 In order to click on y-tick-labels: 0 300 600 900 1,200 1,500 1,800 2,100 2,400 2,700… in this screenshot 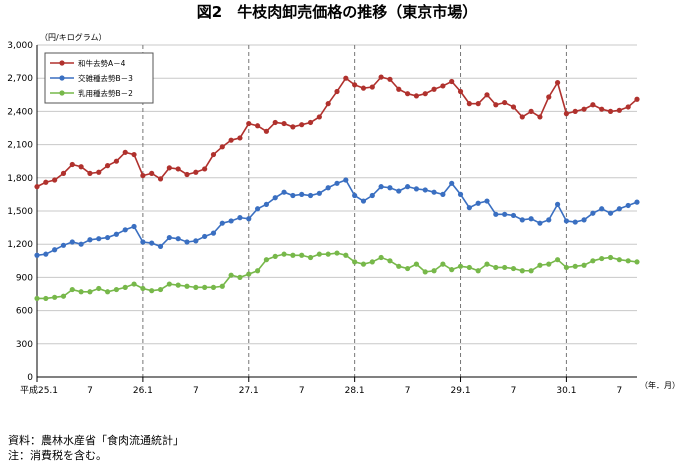, I will do `click(20, 212)`.